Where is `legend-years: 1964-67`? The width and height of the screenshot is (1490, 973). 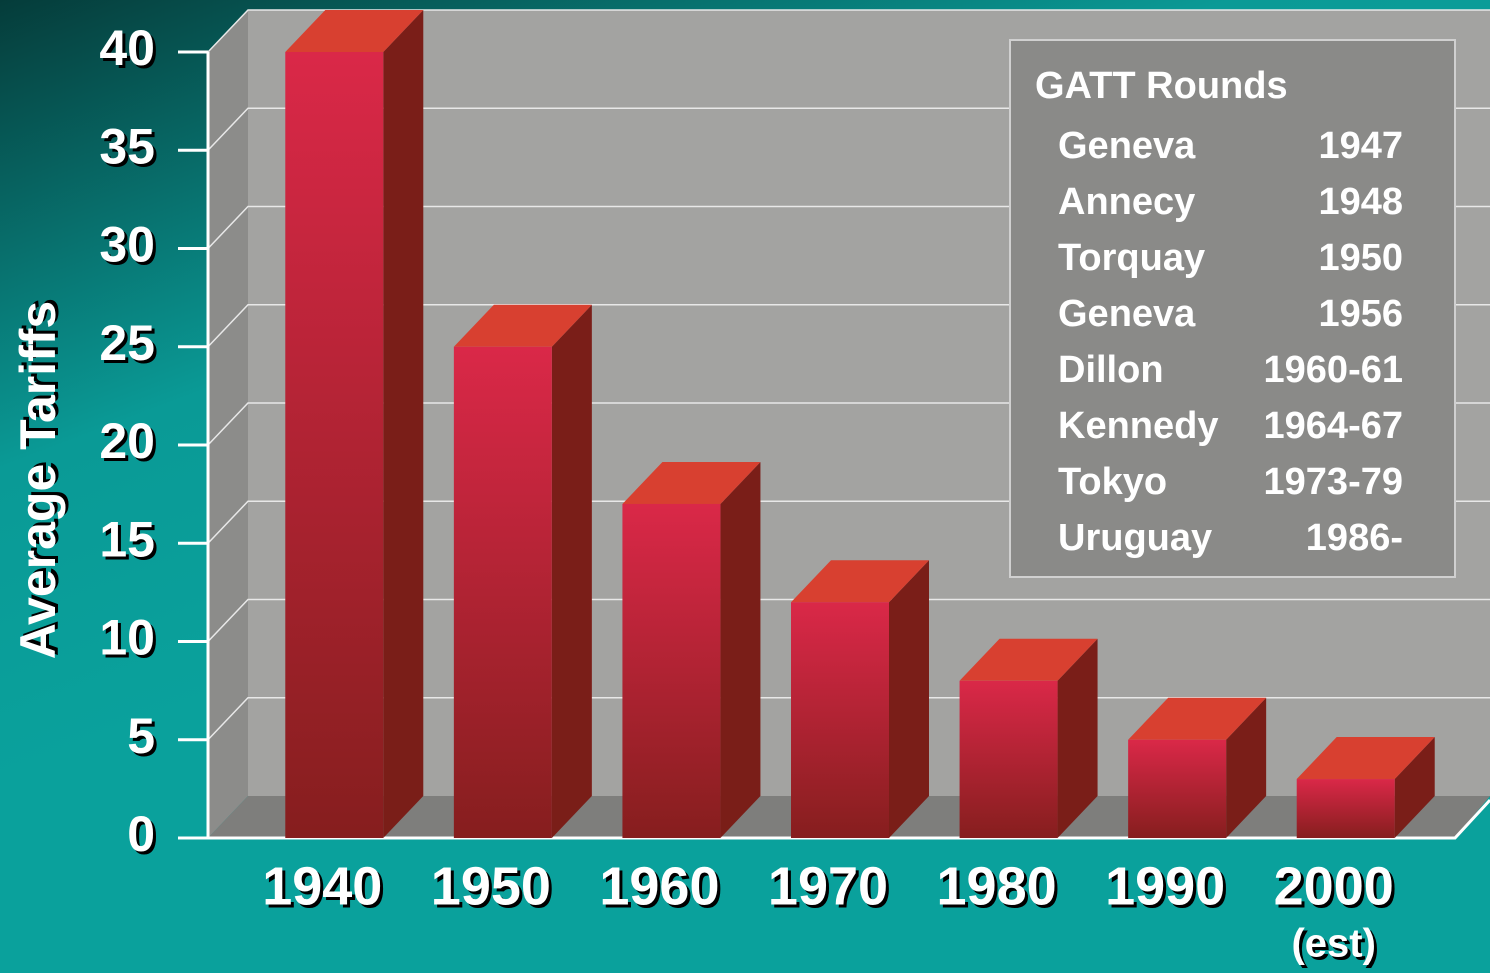 legend-years: 1964-67 is located at coordinates (1333, 426).